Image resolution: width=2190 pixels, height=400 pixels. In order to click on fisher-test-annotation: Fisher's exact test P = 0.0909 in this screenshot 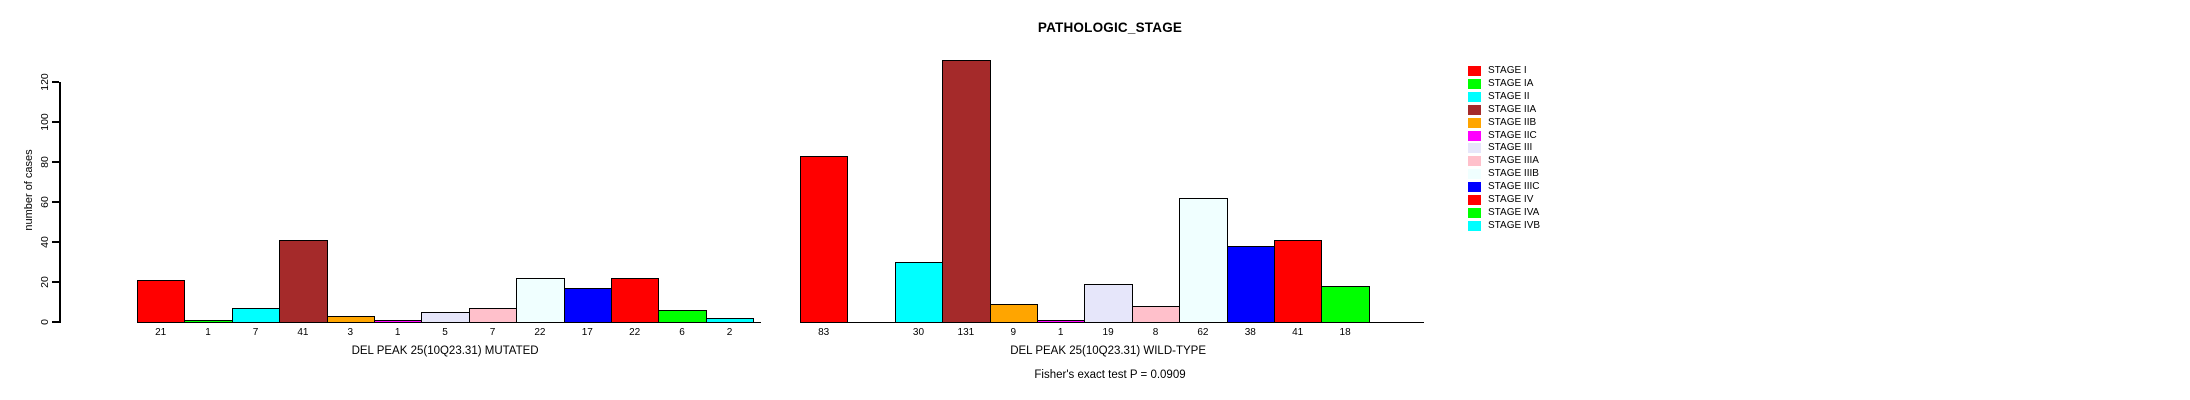, I will do `click(1110, 375)`.